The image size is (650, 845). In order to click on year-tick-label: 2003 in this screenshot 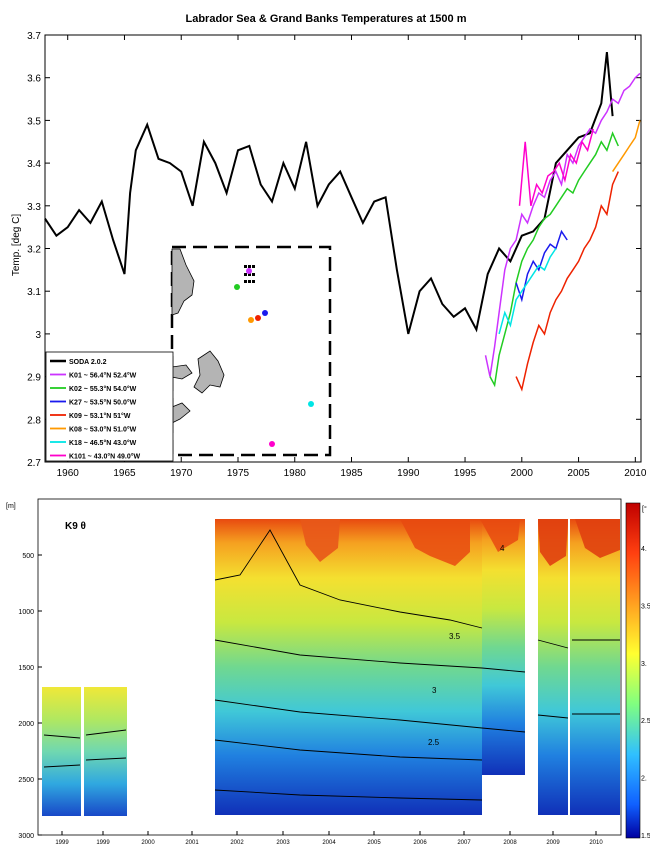, I will do `click(283, 842)`.